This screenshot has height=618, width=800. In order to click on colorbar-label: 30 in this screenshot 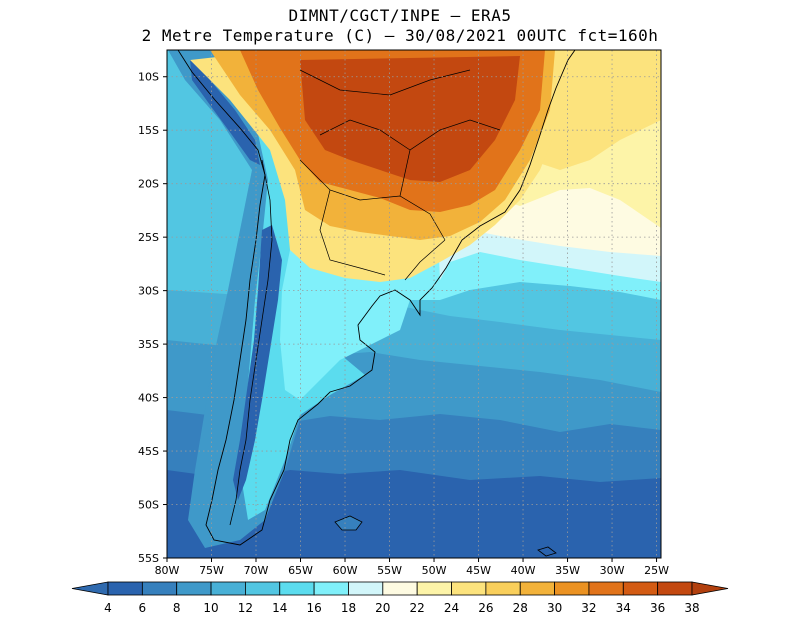, I will do `click(554, 608)`.